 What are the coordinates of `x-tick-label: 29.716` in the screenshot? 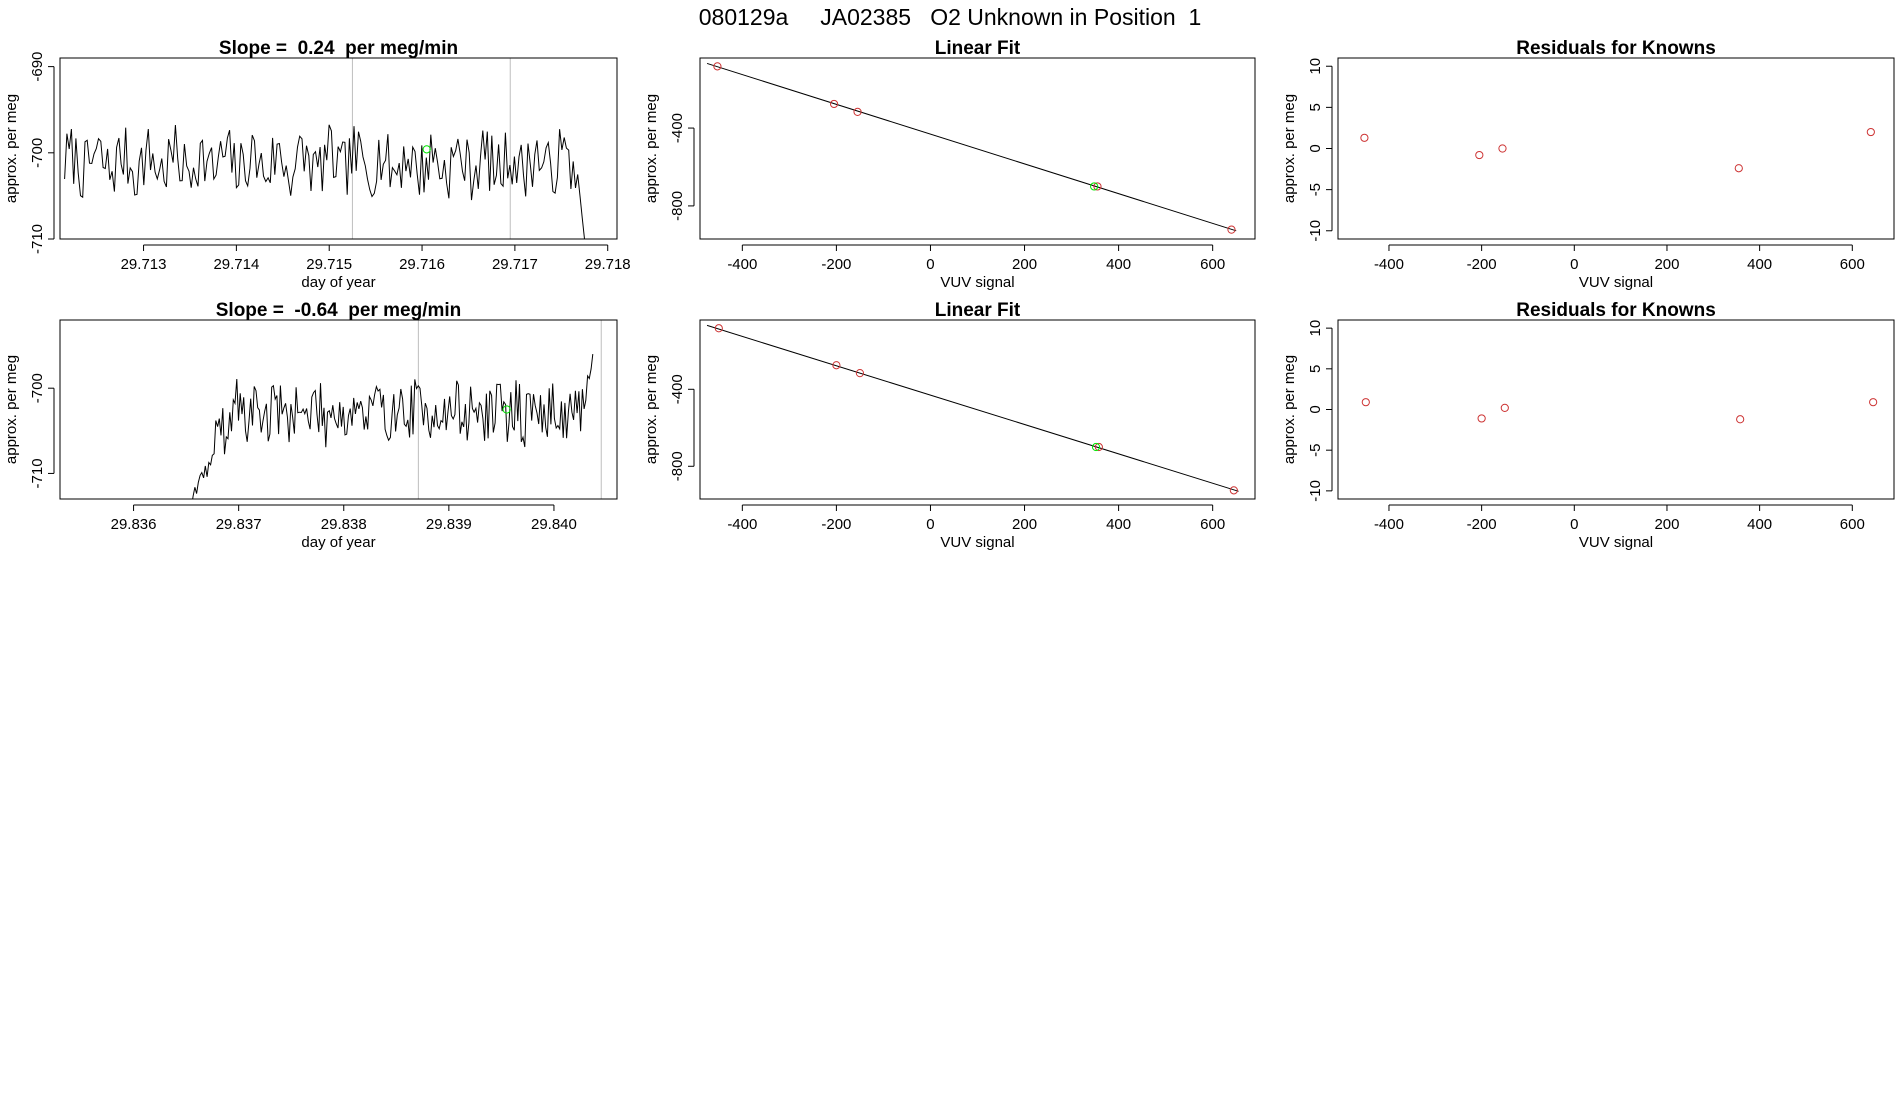 It's located at (422, 264).